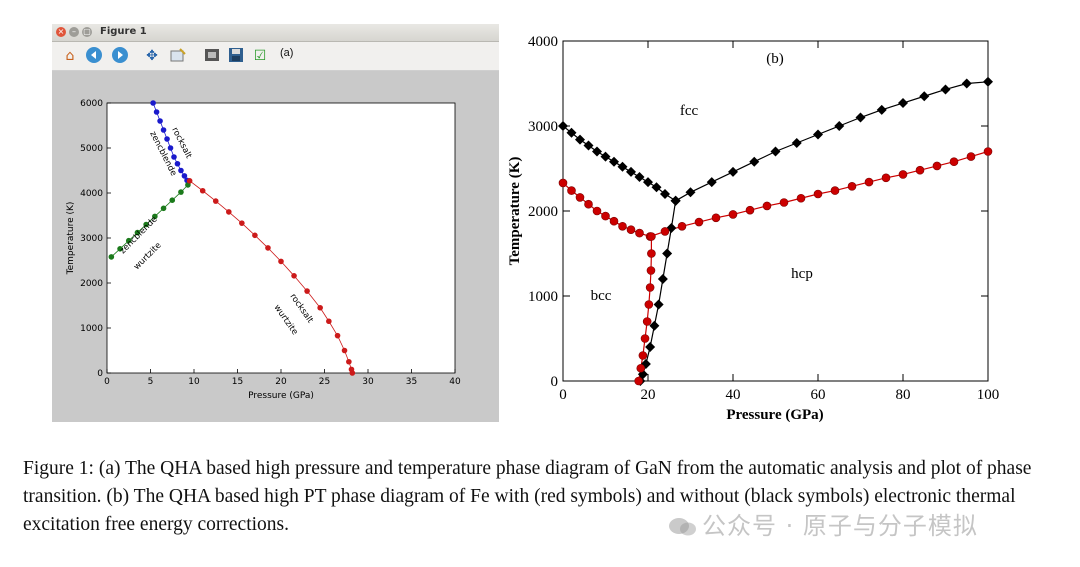 This screenshot has width=1080, height=567. I want to click on figure-toolbar: ⌂ ✥ ☑ (a), so click(275, 56).